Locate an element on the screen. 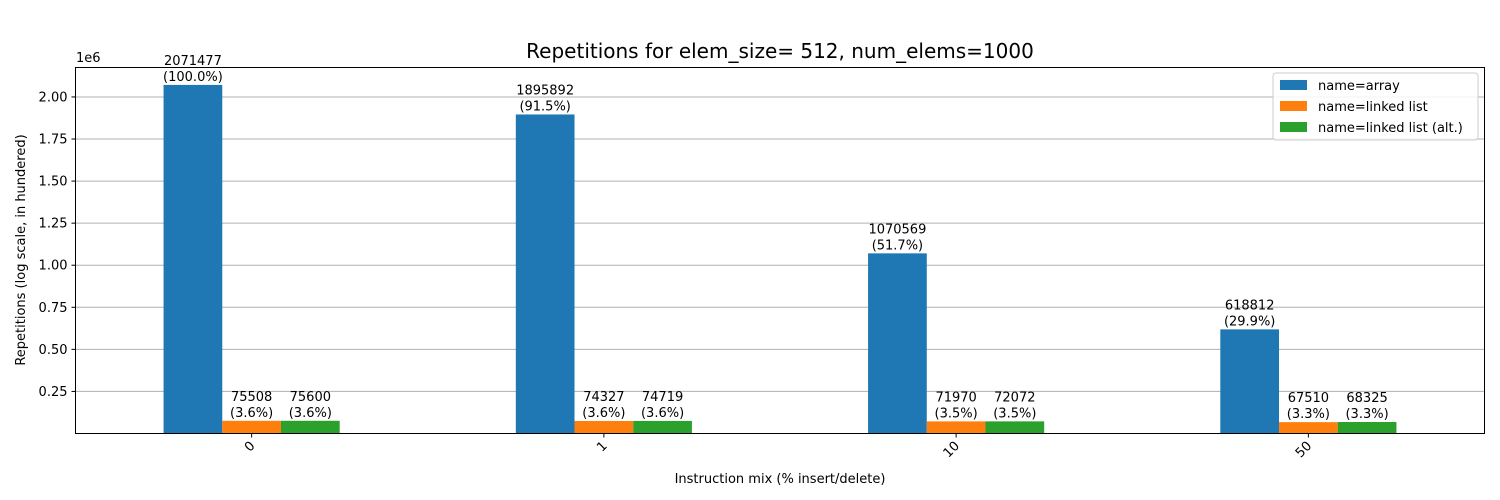 This screenshot has width=1500, height=500. bar-percent-label: (51.7%) is located at coordinates (897, 245).